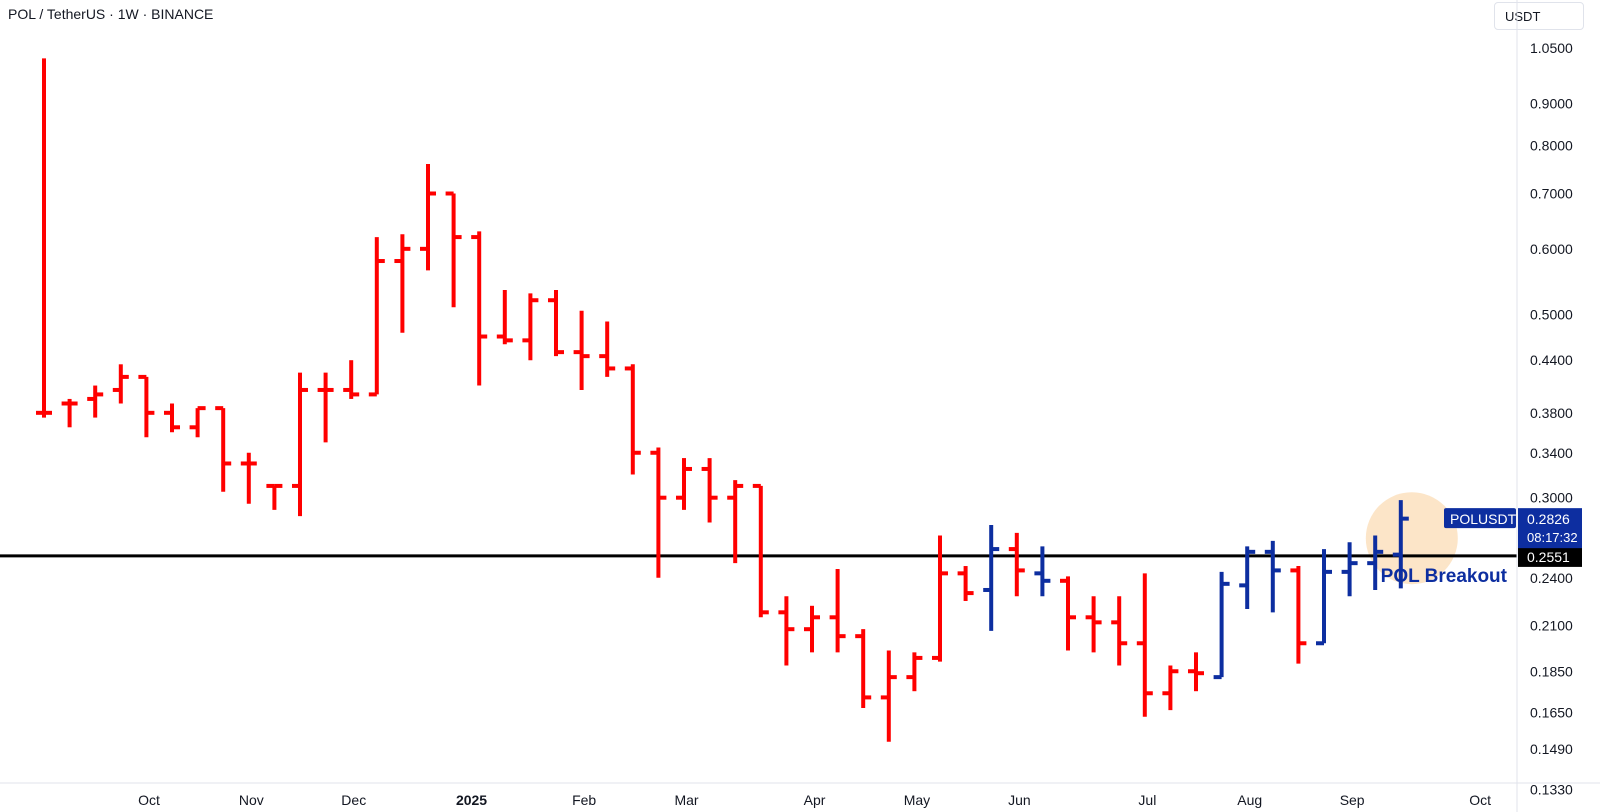 Image resolution: width=1600 pixels, height=812 pixels. Describe the element at coordinates (1551, 146) in the screenshot. I see `price-tick-label: 0.8000` at that location.